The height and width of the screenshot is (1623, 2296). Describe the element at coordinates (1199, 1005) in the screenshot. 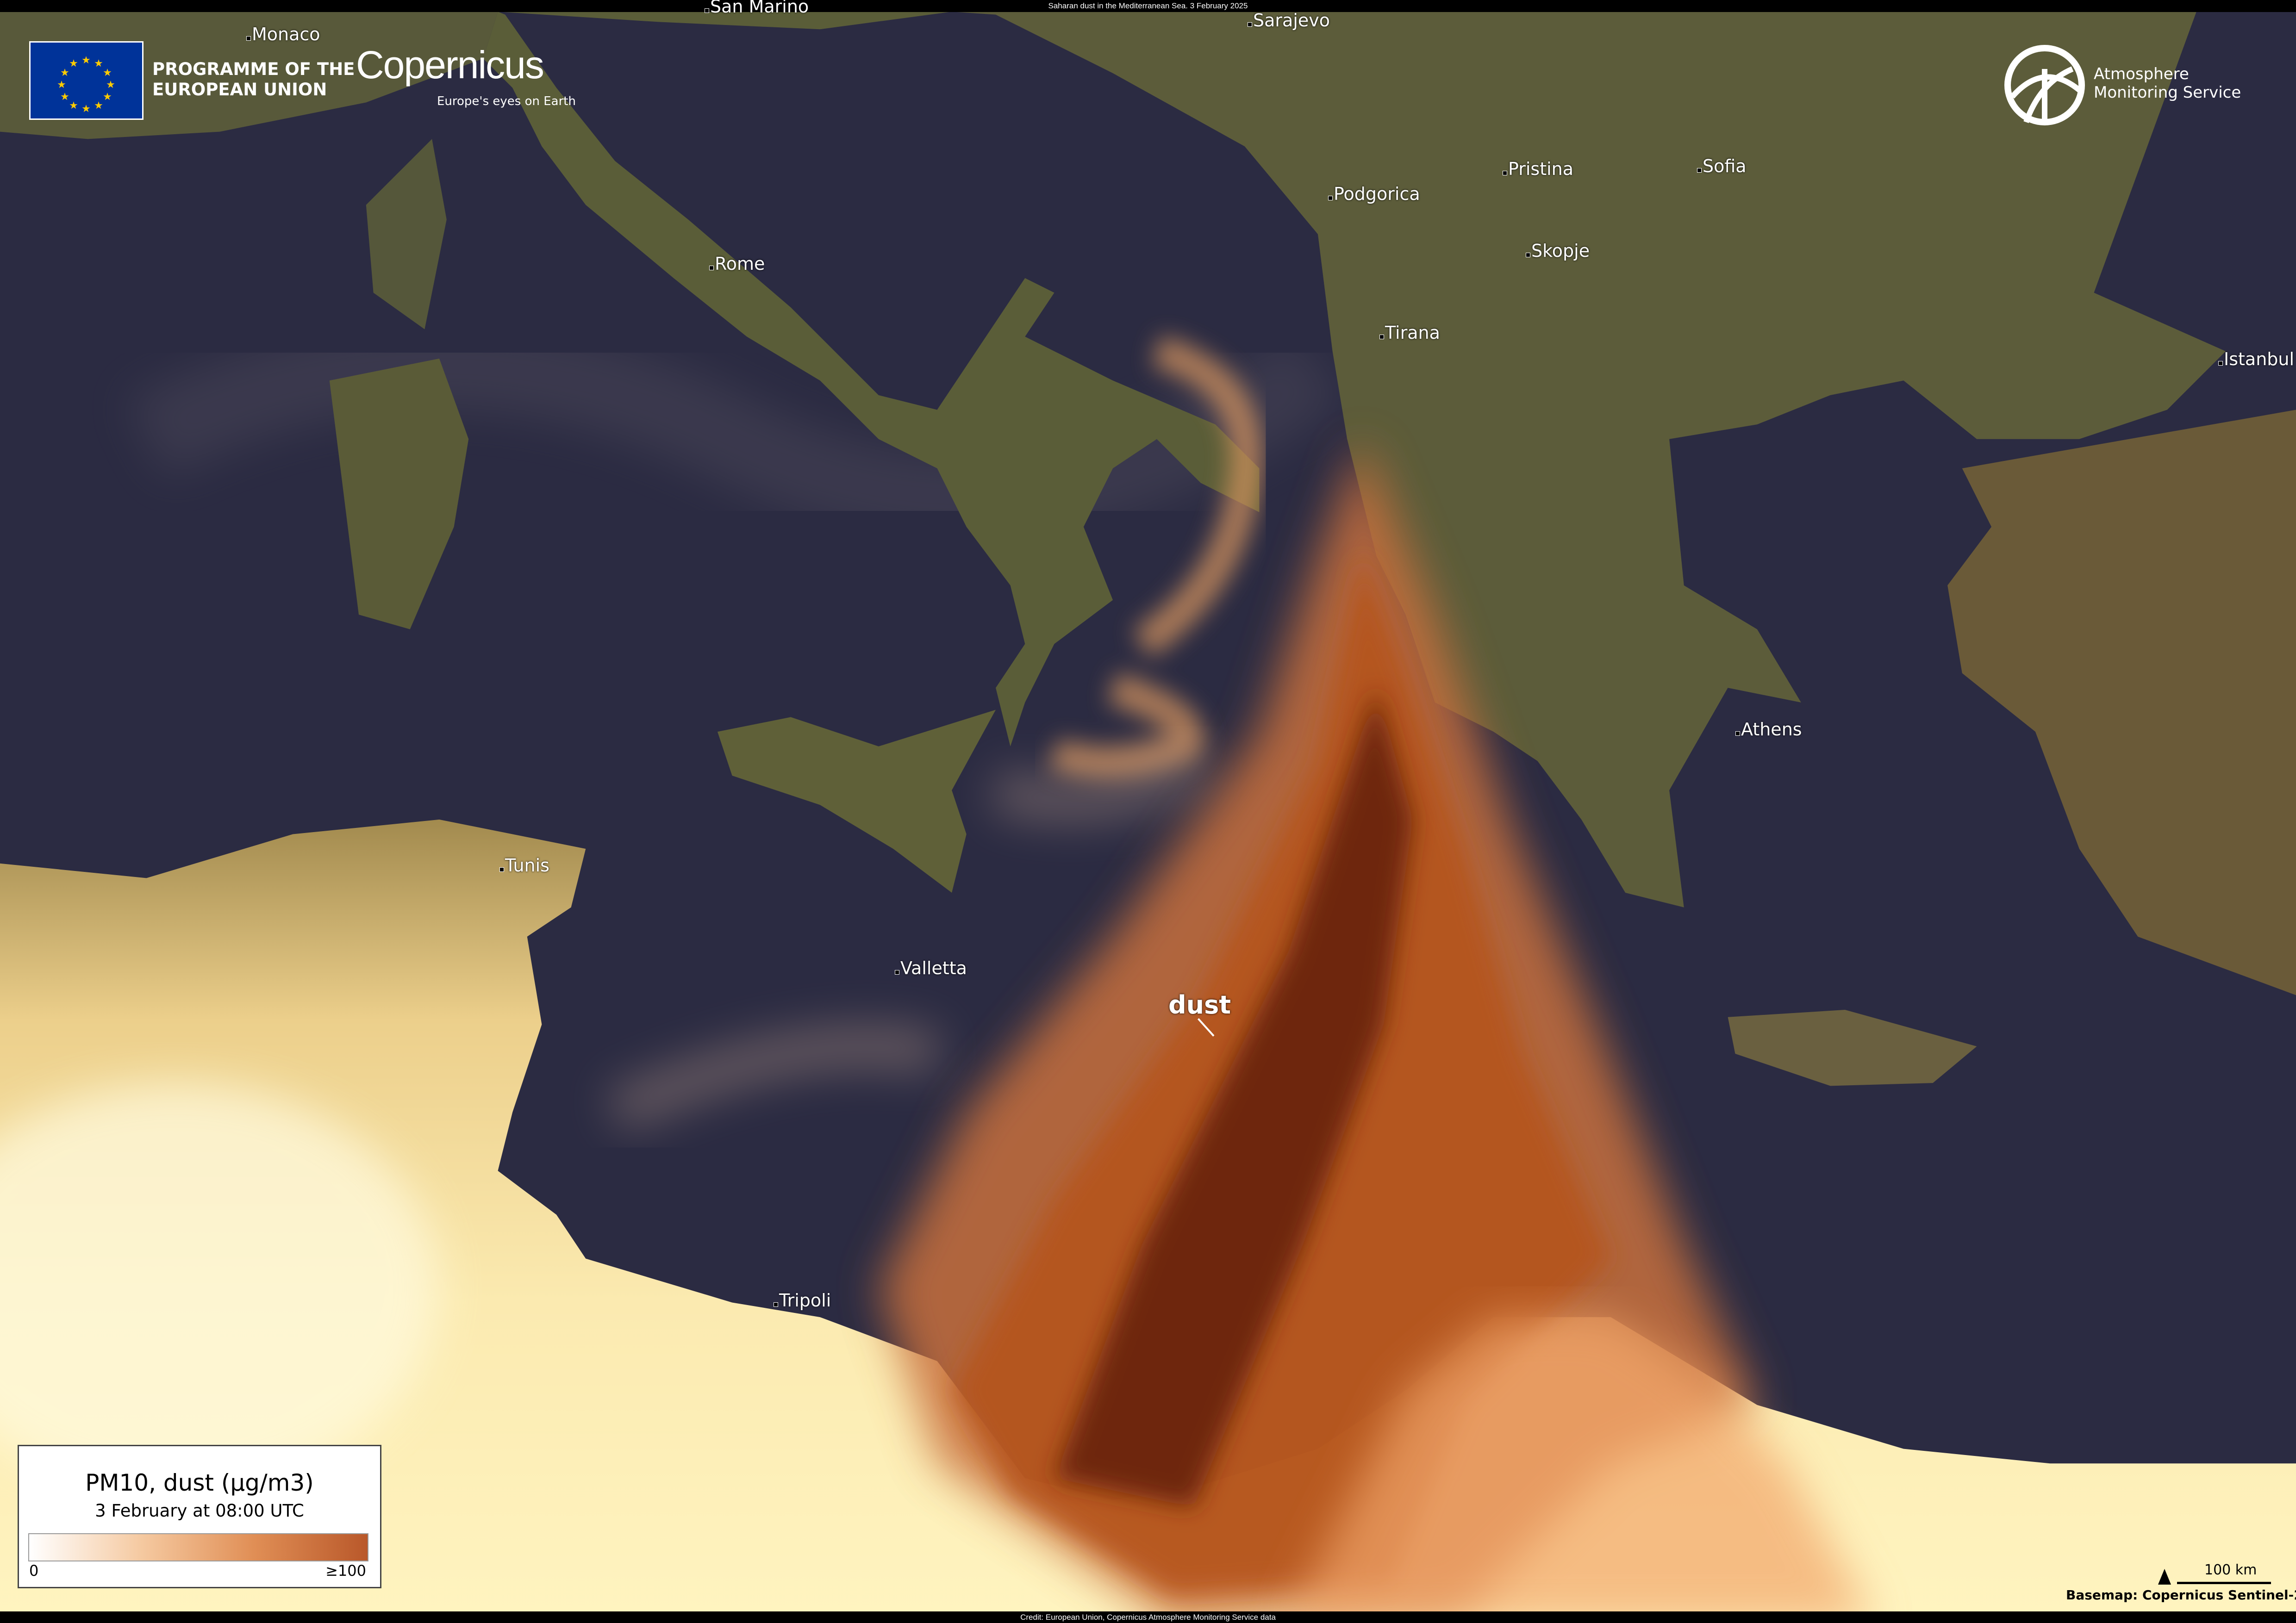

I see `dust-annotation: dust` at that location.